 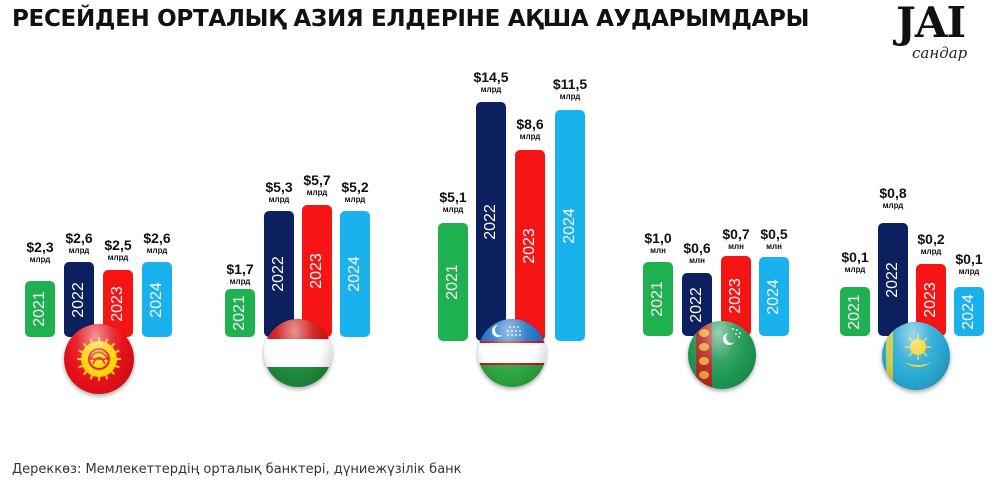 I want to click on value-label: $0,7 млн, so click(x=736, y=239).